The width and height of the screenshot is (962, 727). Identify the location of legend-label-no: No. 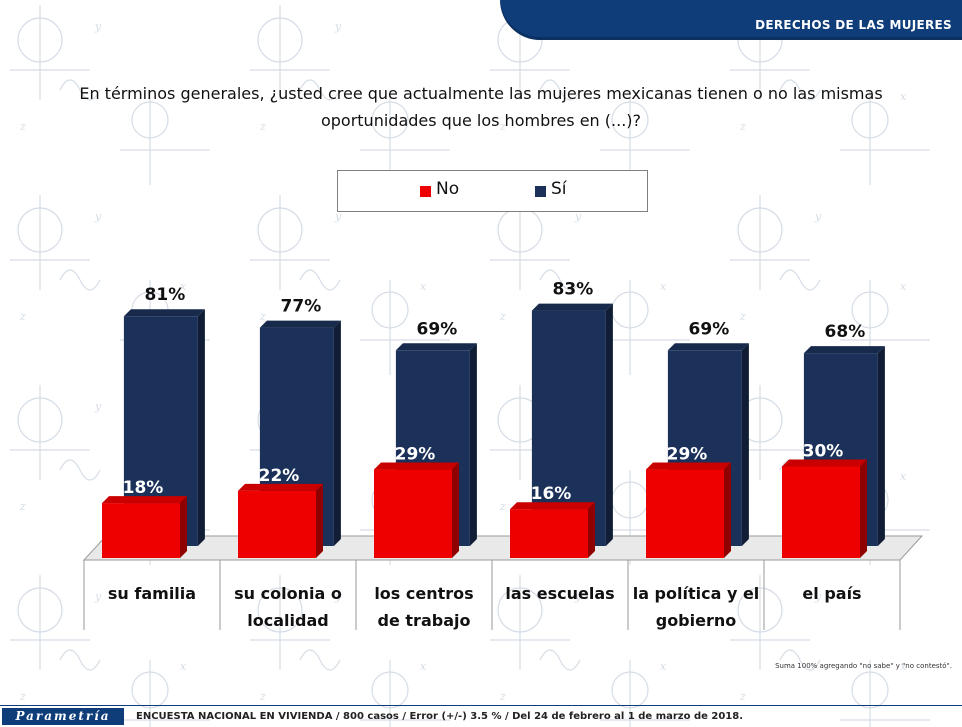
(448, 189).